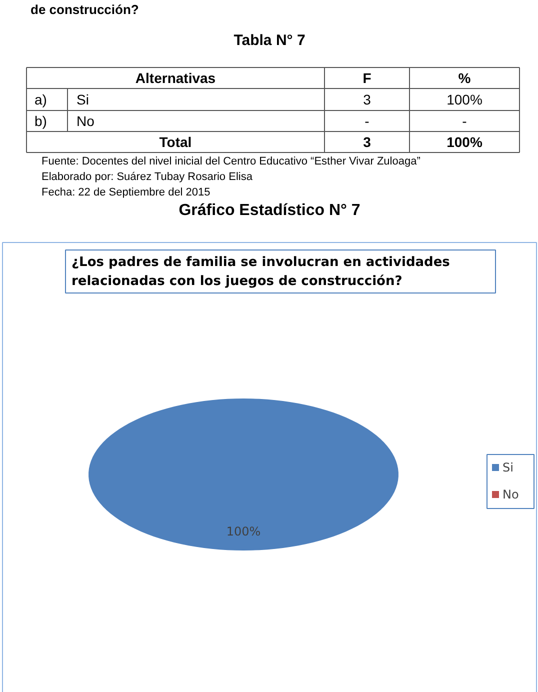  Describe the element at coordinates (243, 531) in the screenshot. I see `data-label: 100%` at that location.